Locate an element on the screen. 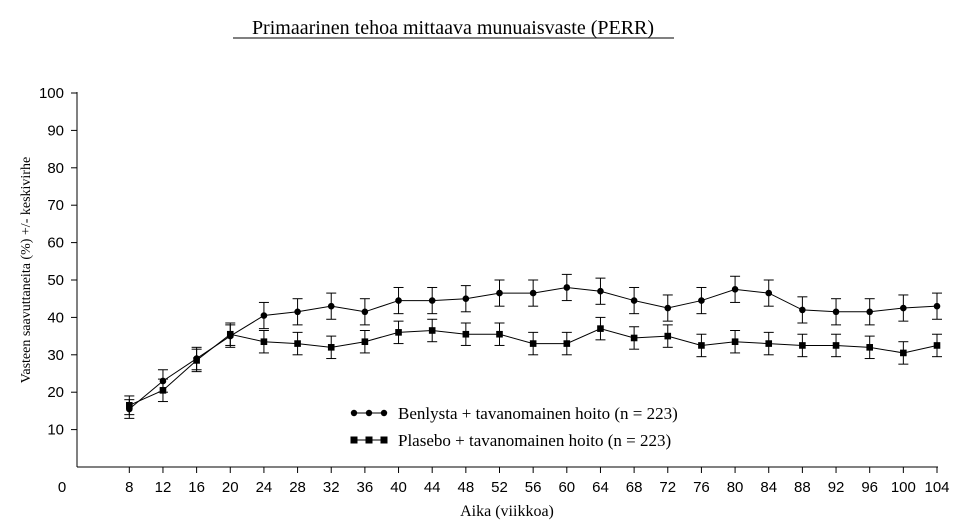  y-tick-label: 90 is located at coordinates (55, 130).